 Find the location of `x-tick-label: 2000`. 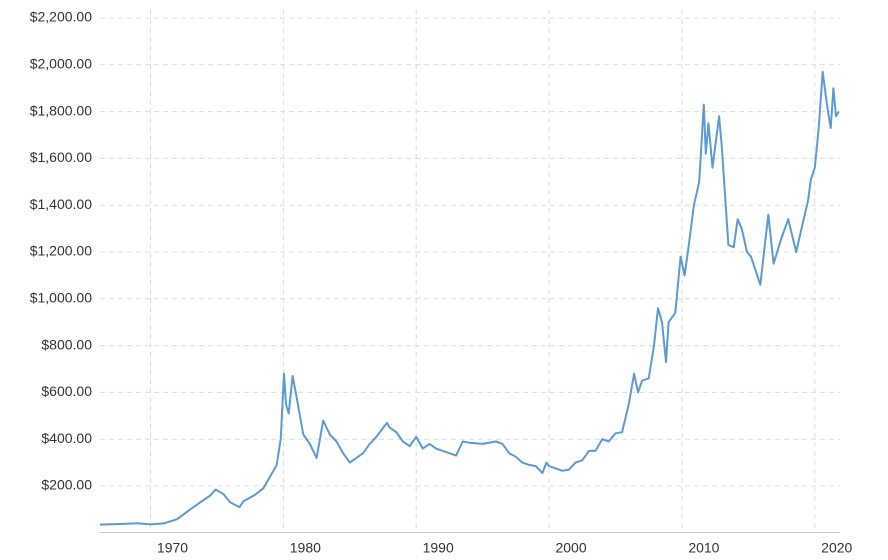

x-tick-label: 2000 is located at coordinates (570, 548).